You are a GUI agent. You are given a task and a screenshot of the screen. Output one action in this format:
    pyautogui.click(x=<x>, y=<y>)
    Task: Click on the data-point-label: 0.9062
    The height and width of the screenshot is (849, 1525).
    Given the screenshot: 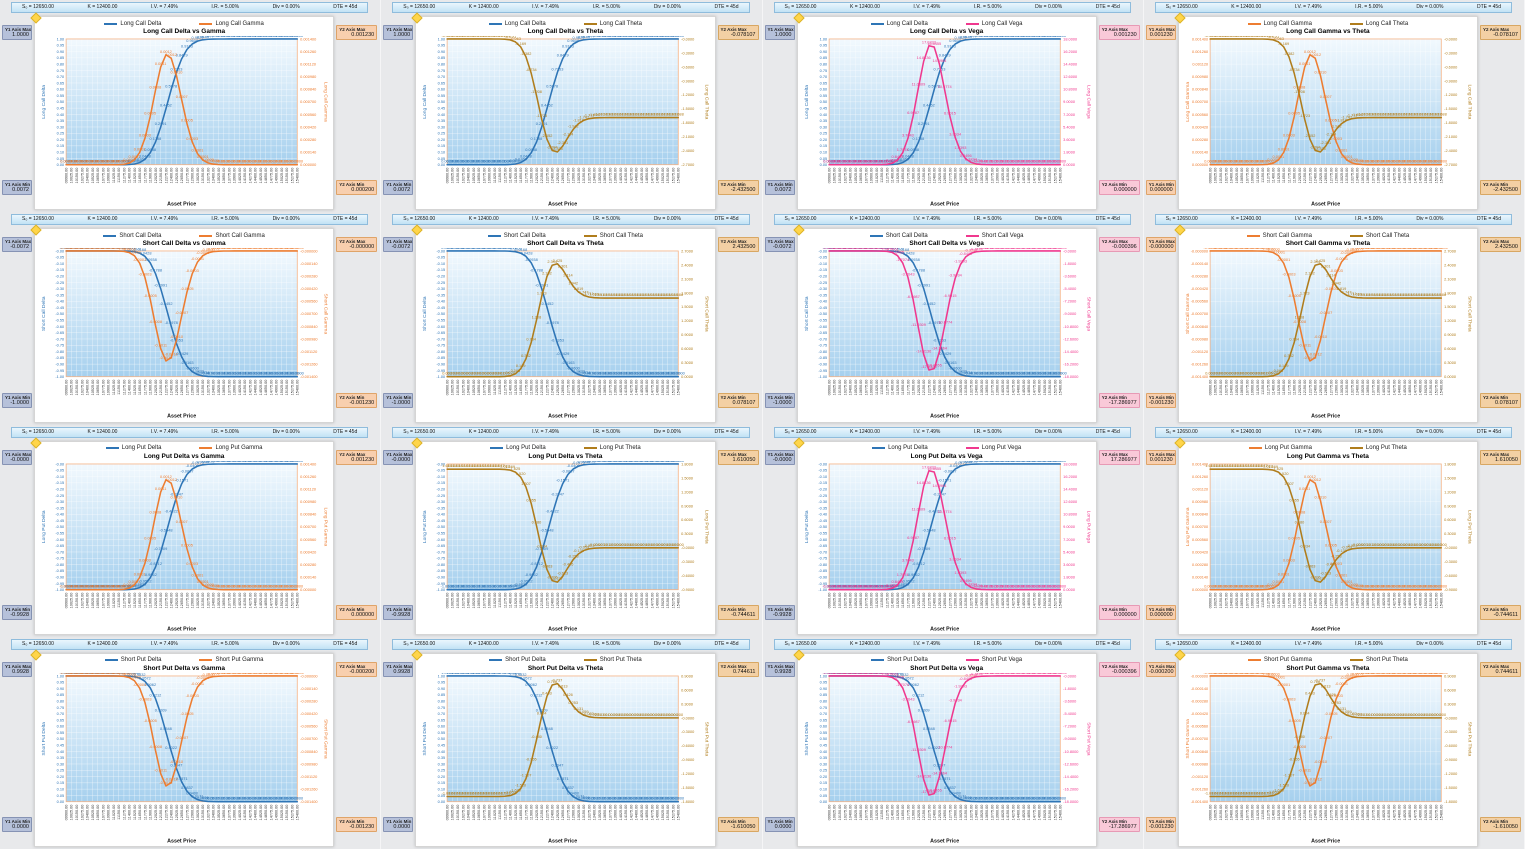 What is the action you would take?
    pyautogui.click(x=150, y=684)
    